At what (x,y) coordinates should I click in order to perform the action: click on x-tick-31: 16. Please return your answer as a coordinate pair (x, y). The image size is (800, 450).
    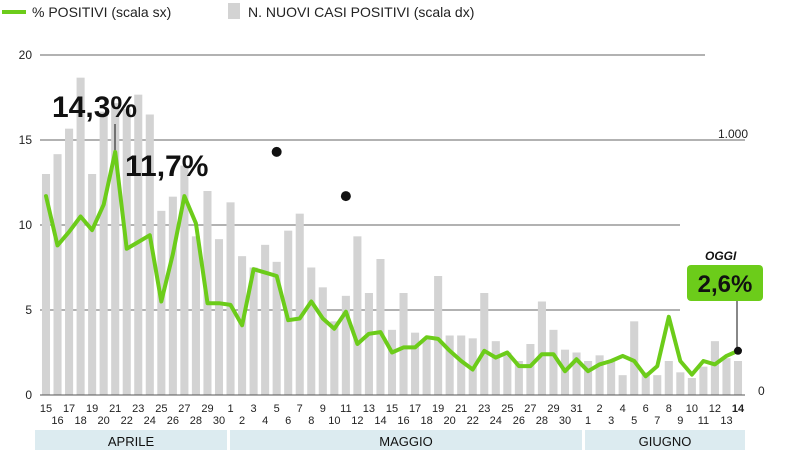
    Looking at the image, I should click on (403, 421).